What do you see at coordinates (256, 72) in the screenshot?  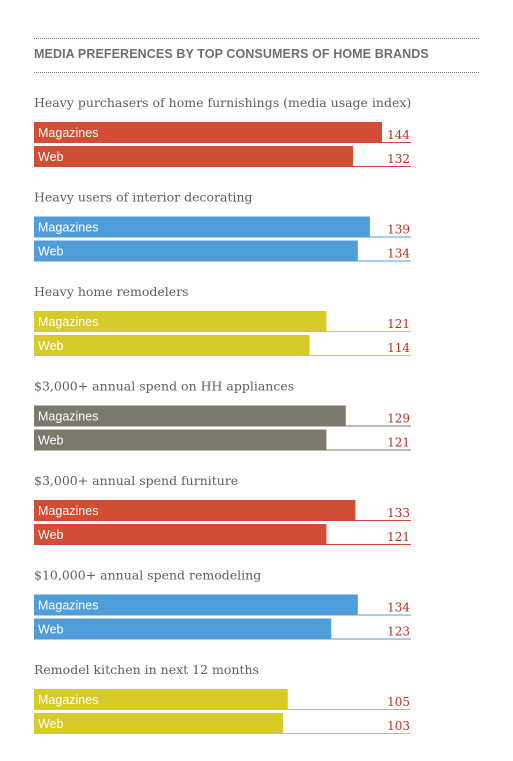 I see `title-dotted-rule` at bounding box center [256, 72].